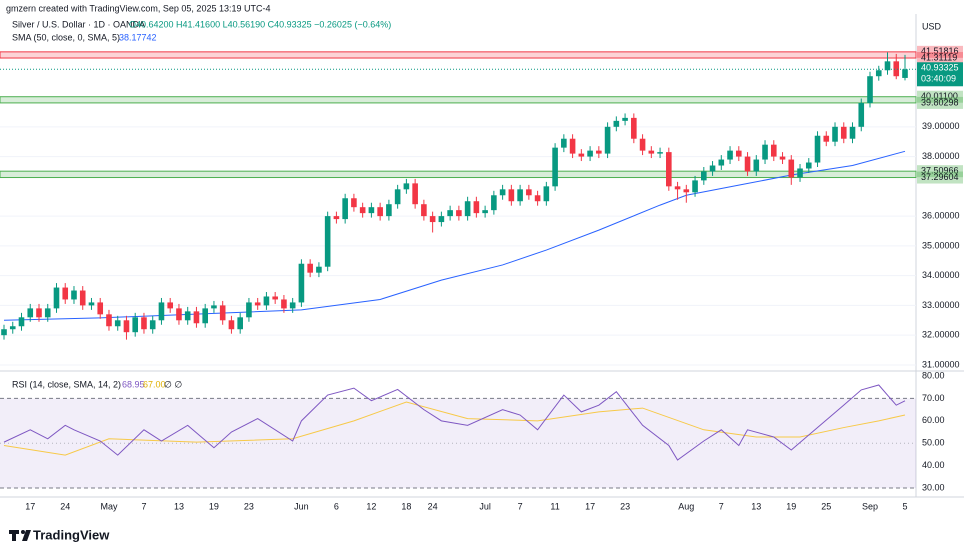 The width and height of the screenshot is (964, 556). Describe the element at coordinates (173, 384) in the screenshot. I see `rsi-extra: ∅ ∅` at that location.